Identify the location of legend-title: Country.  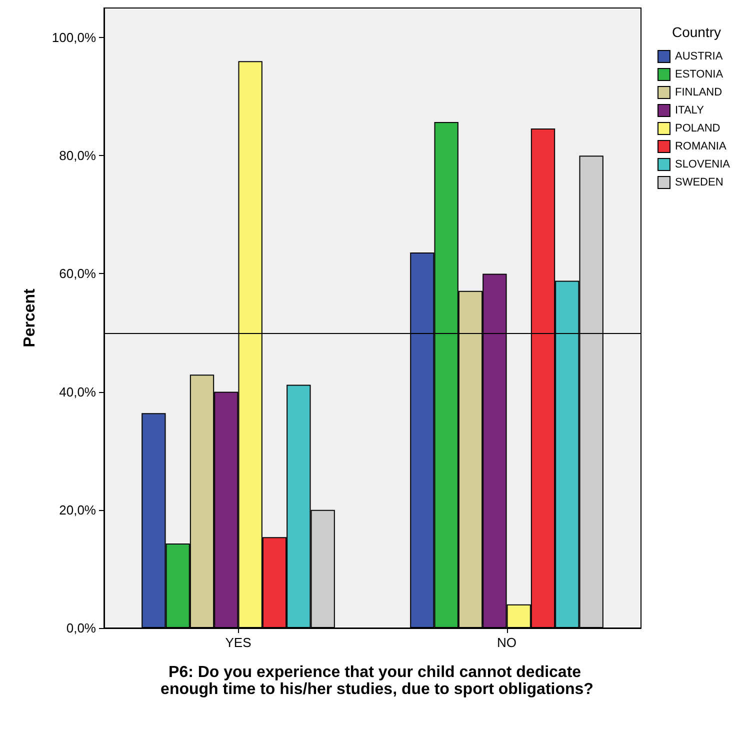
(697, 32).